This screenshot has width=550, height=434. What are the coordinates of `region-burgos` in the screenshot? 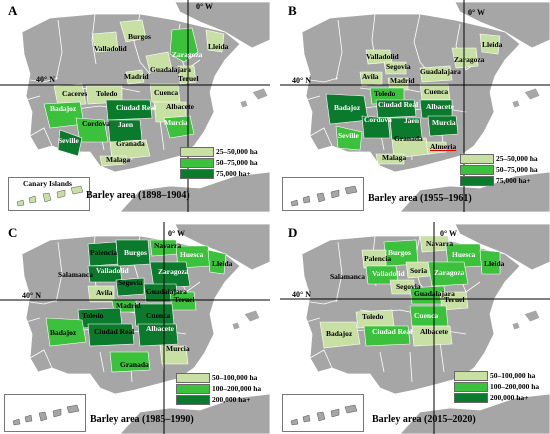 It's located at (133, 31).